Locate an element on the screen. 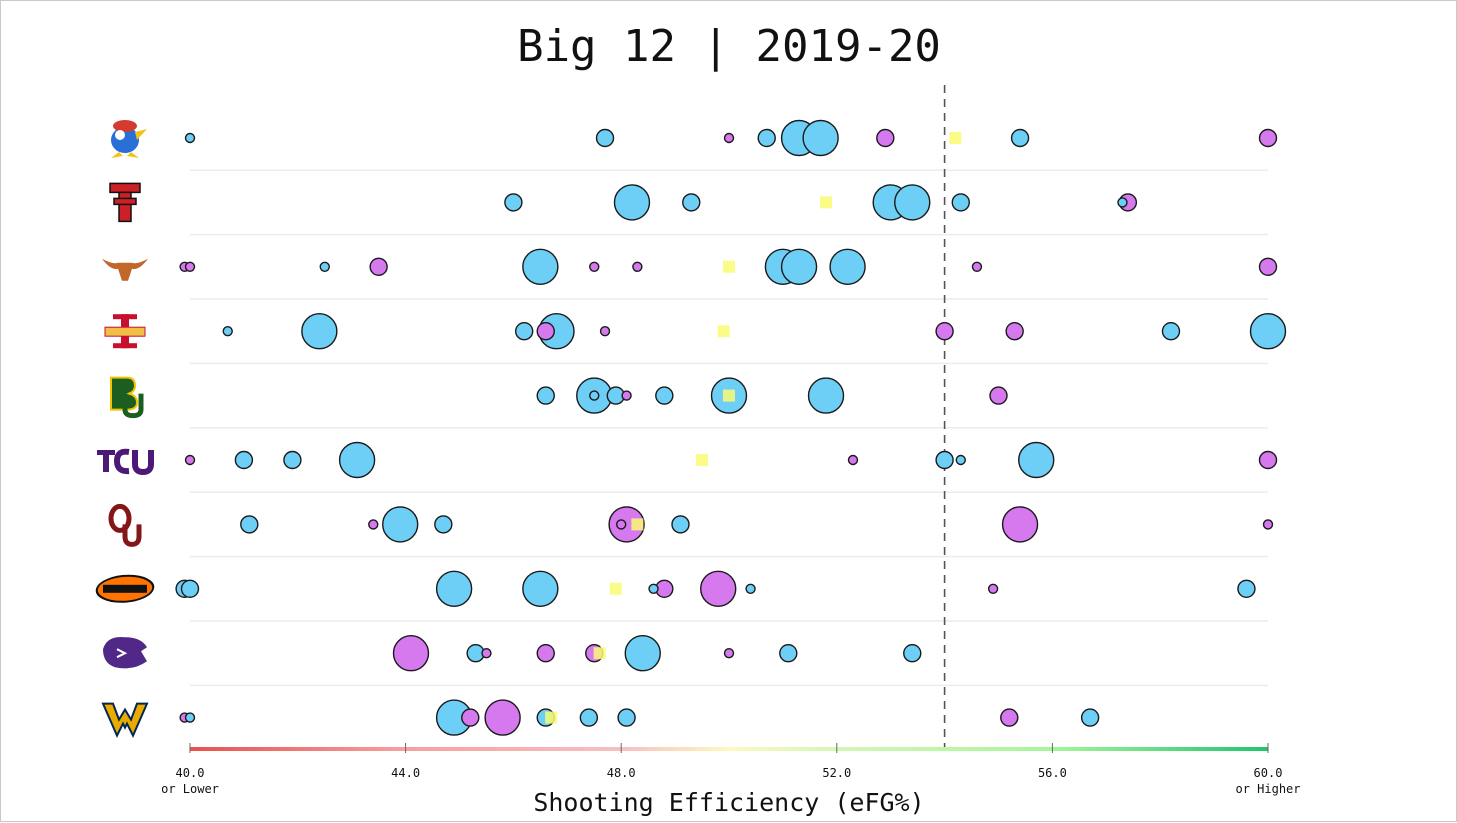 Image resolution: width=1457 pixels, height=823 pixels. tick-label: 56.0 is located at coordinates (1052, 773).